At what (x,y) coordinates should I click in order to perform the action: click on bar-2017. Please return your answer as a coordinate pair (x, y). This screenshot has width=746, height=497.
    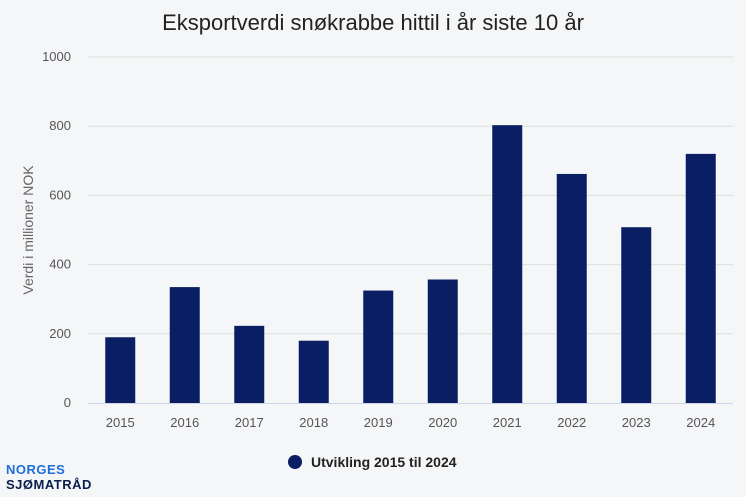
    Looking at the image, I should click on (249, 364).